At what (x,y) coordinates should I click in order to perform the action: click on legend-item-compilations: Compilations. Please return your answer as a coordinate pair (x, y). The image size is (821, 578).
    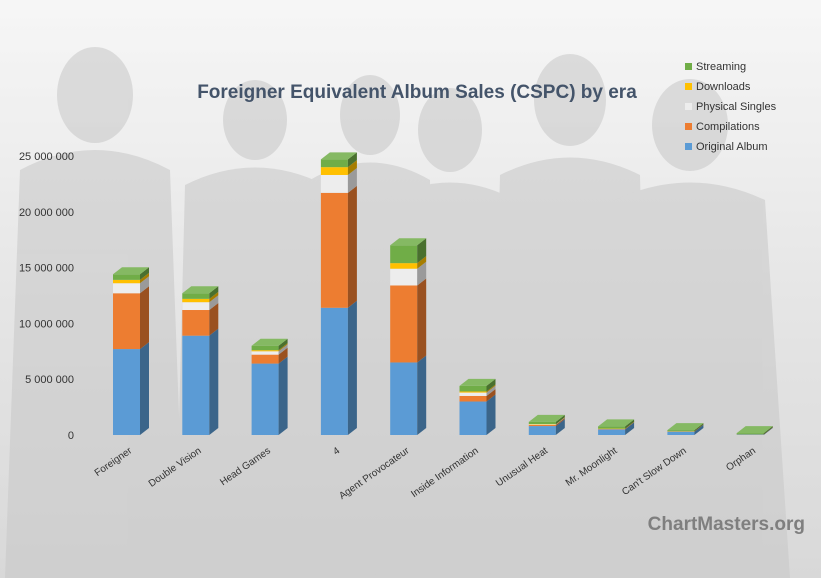
    Looking at the image, I should click on (722, 127).